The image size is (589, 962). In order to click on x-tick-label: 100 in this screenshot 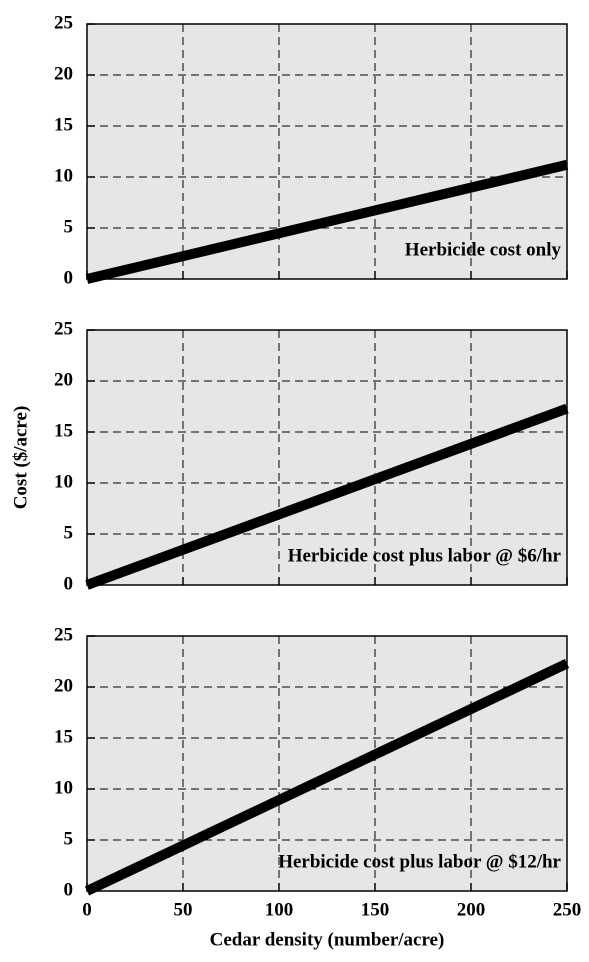, I will do `click(279, 909)`.